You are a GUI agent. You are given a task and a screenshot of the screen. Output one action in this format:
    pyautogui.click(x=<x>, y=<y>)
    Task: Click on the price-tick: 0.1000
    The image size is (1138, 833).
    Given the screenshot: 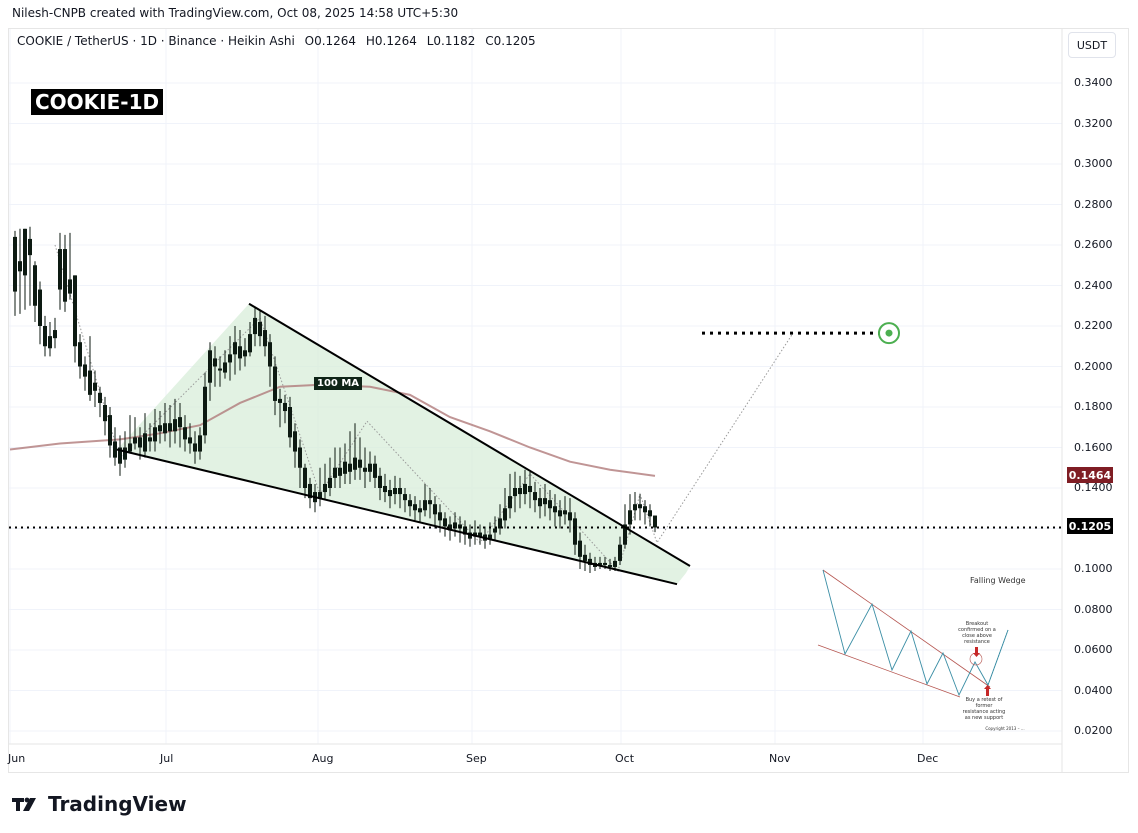 What is the action you would take?
    pyautogui.click(x=1093, y=568)
    